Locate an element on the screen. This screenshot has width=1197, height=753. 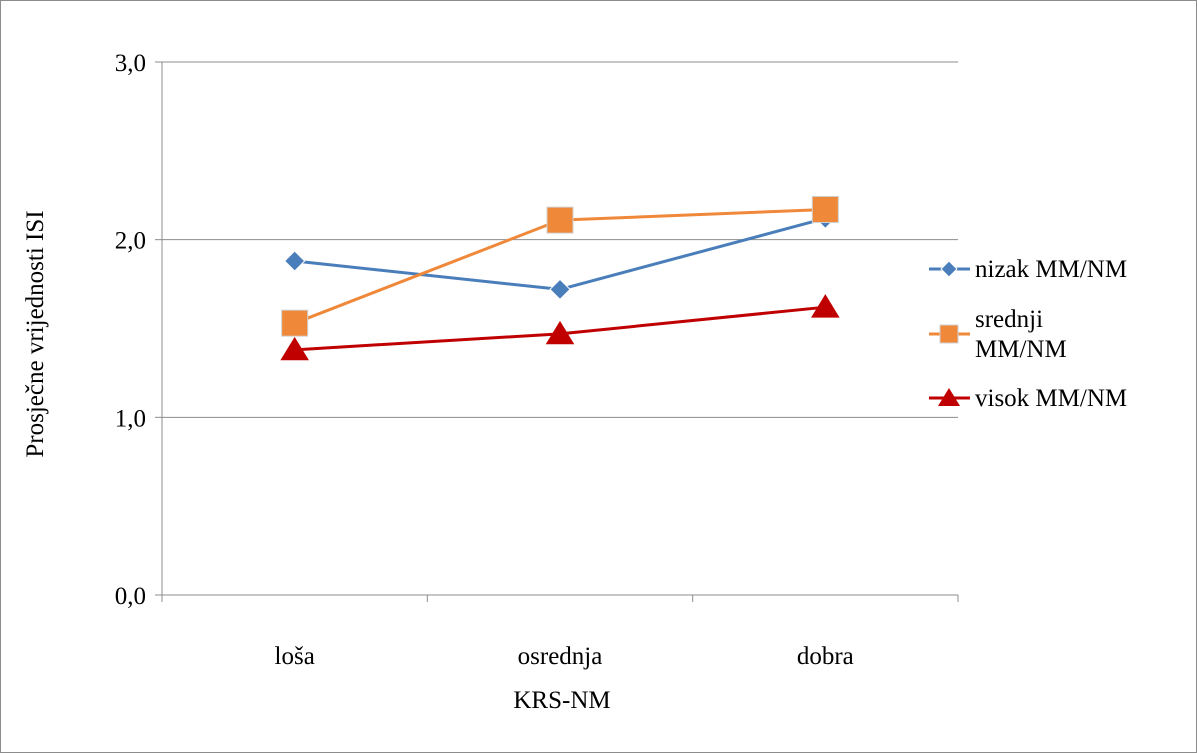
y-tick-label: 3,0 is located at coordinates (130, 63).